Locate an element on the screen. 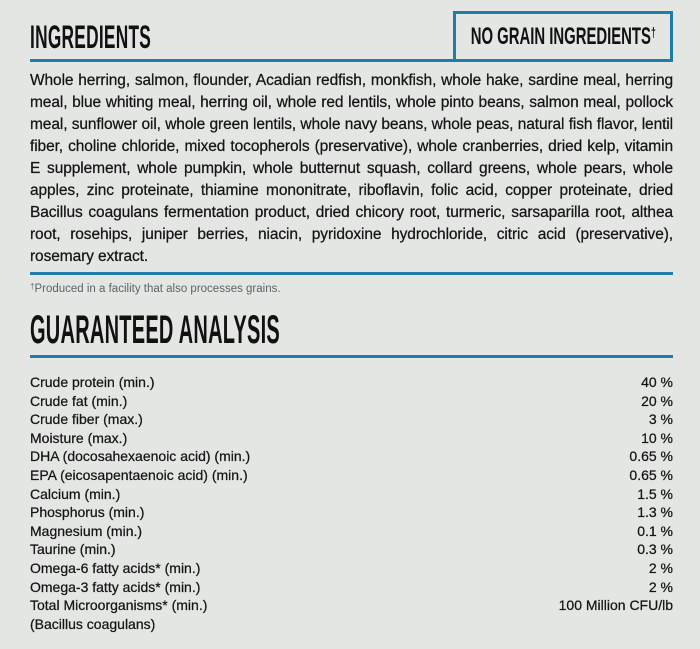  nutrient-value: 1.3 % is located at coordinates (655, 512).